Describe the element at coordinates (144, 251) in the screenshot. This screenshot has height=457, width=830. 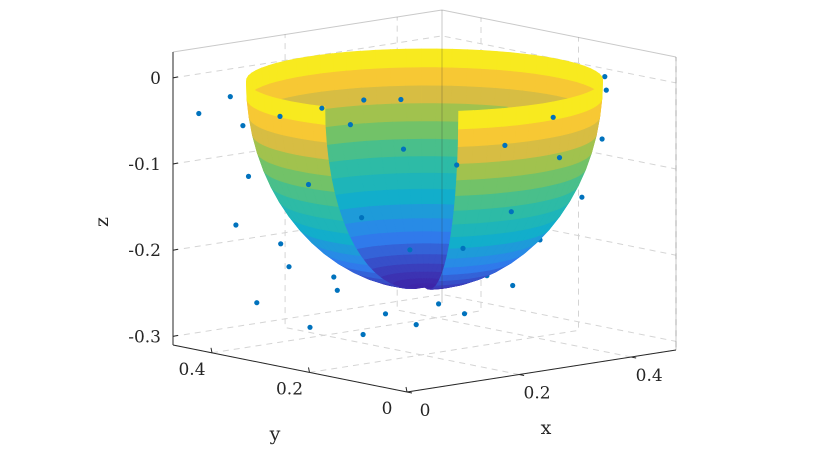
I see `z-tick-label: -0.2` at that location.